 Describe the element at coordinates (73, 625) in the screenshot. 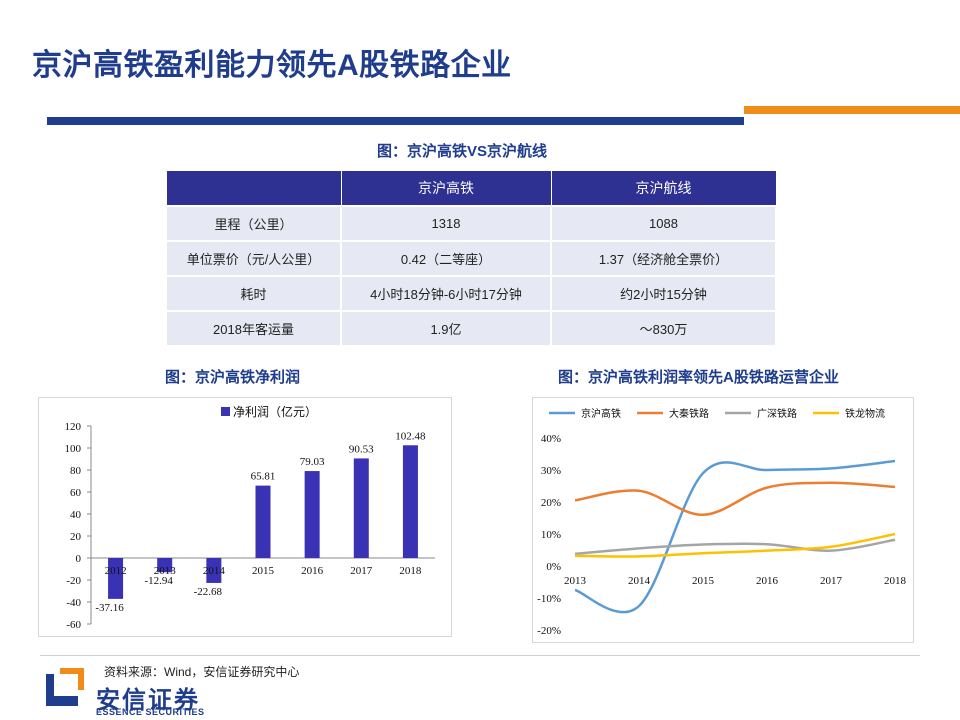

I see `y-tick-label: -60` at that location.